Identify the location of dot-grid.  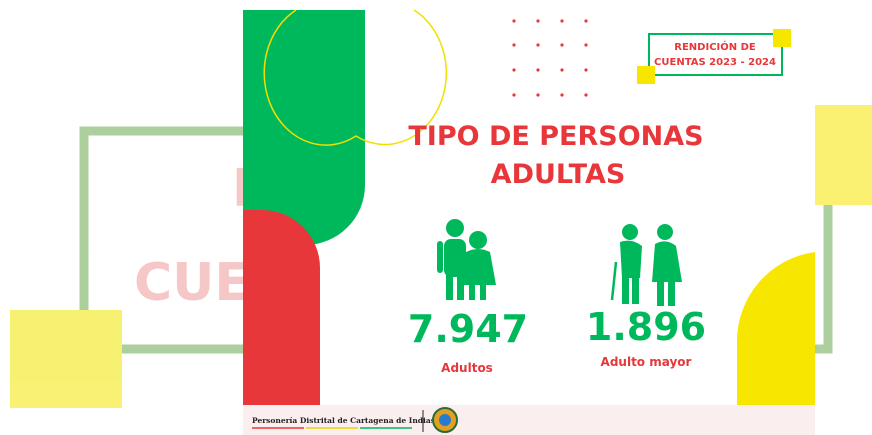
(550, 58).